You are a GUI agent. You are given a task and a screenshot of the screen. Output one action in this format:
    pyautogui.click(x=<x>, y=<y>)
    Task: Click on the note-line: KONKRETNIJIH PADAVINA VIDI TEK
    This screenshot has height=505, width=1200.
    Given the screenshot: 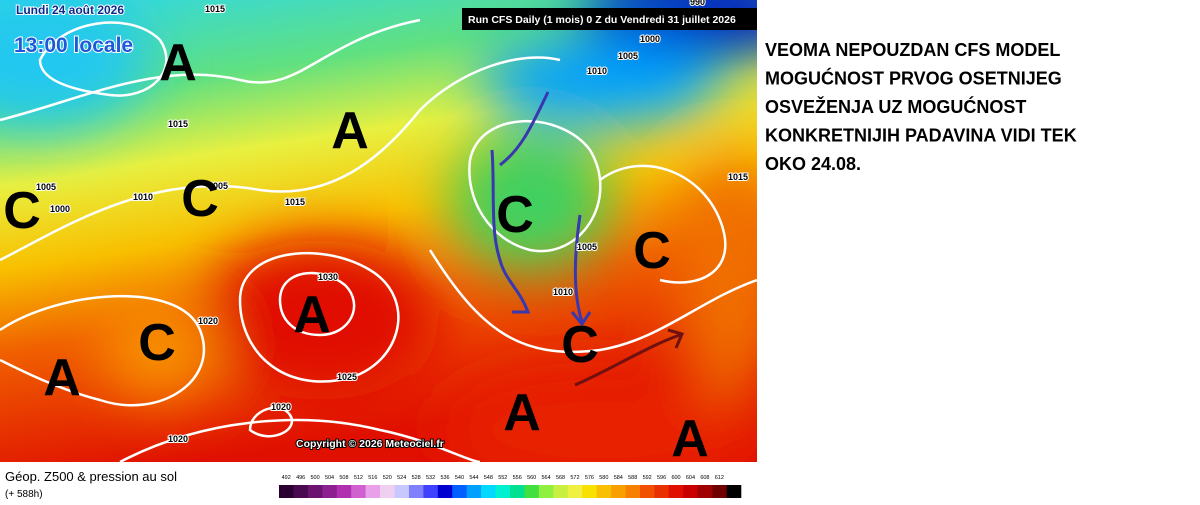 What is the action you would take?
    pyautogui.click(x=921, y=136)
    